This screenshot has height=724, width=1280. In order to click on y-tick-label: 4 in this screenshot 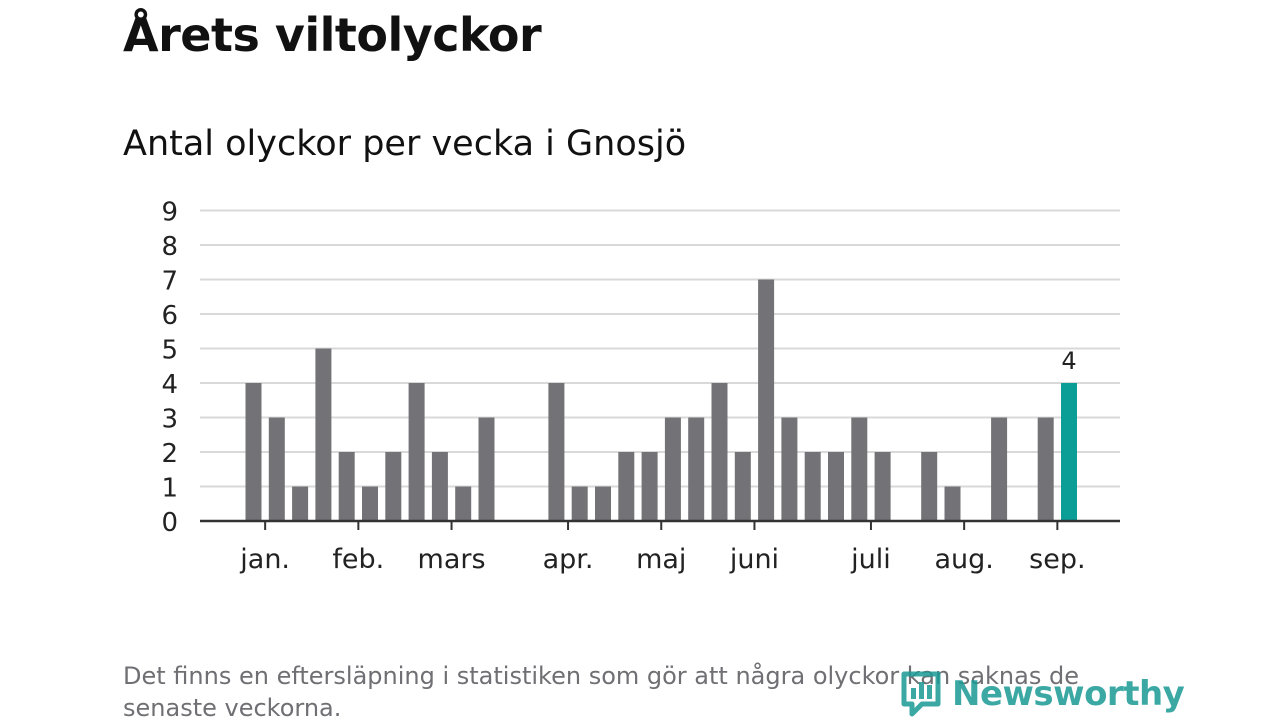, I will do `click(169, 385)`.